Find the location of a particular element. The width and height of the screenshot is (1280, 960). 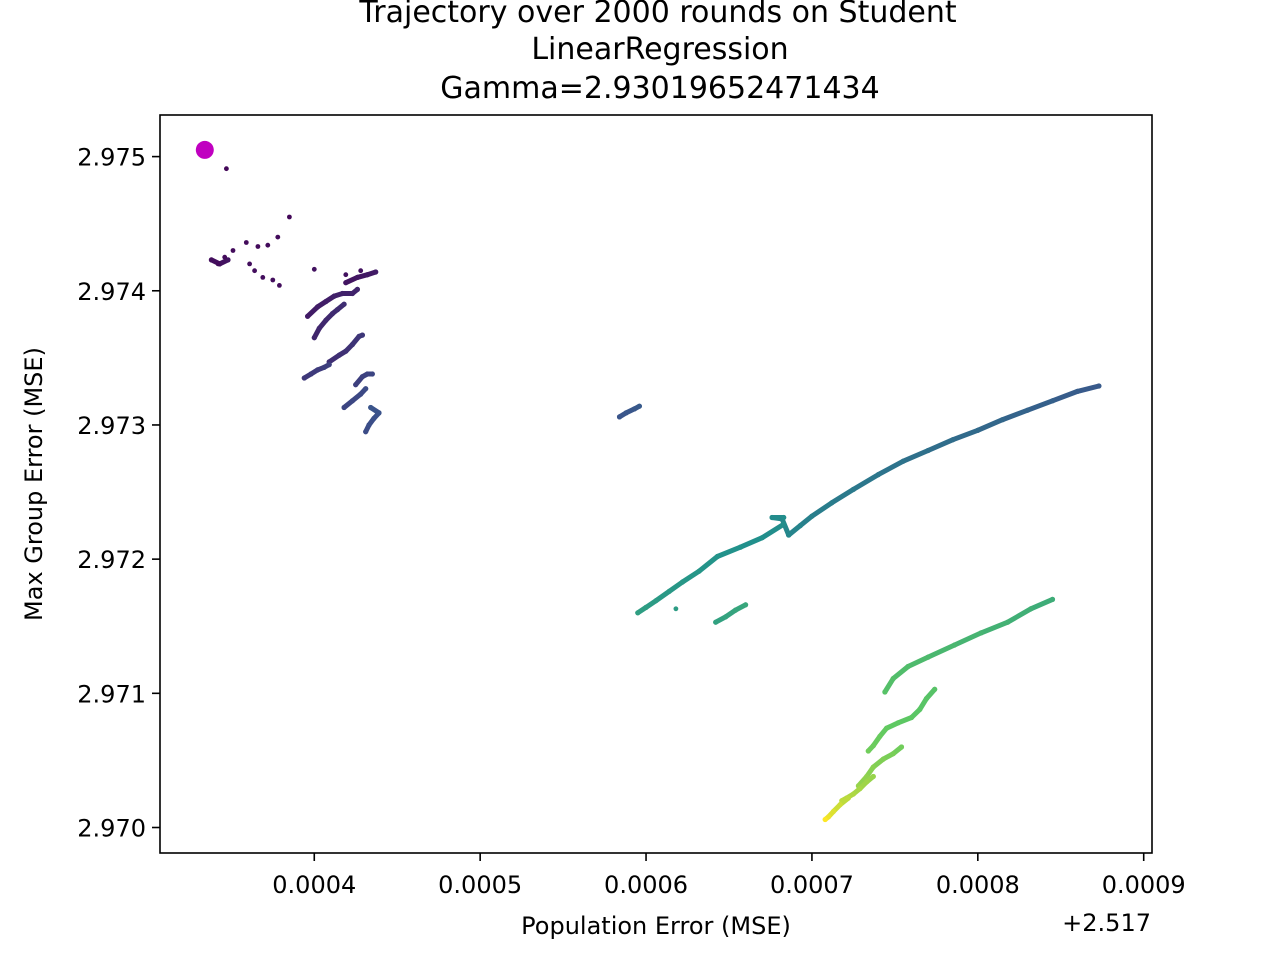

x-tick-label: 0.0009 is located at coordinates (1144, 885).